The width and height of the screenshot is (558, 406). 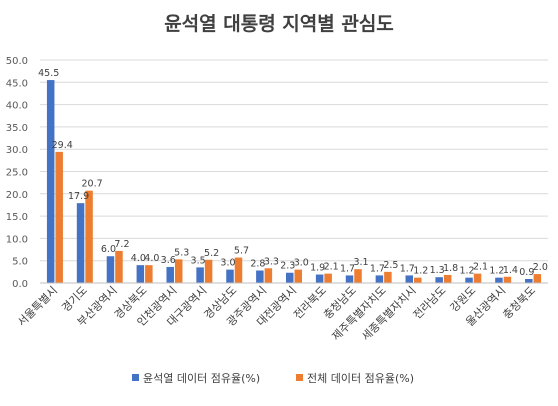 What do you see at coordinates (17, 128) in the screenshot?
I see `y-tick-label: 35.0` at bounding box center [17, 128].